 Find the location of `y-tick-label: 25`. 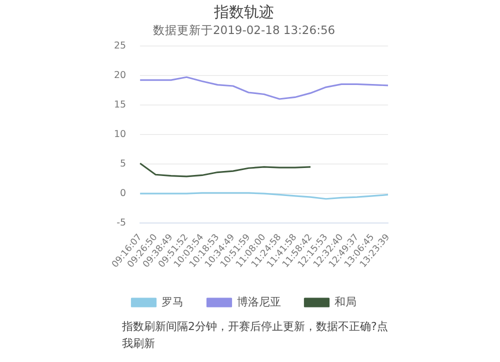

y-tick-label: 25 is located at coordinates (120, 46).